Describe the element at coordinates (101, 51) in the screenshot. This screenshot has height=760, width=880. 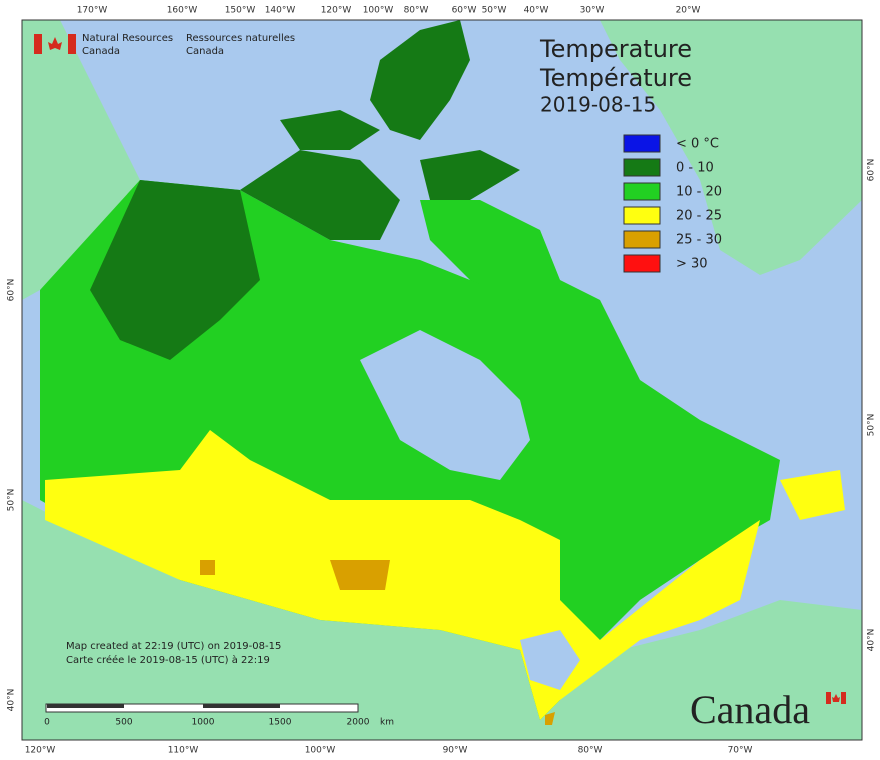
I see `agency-en: Canada` at that location.